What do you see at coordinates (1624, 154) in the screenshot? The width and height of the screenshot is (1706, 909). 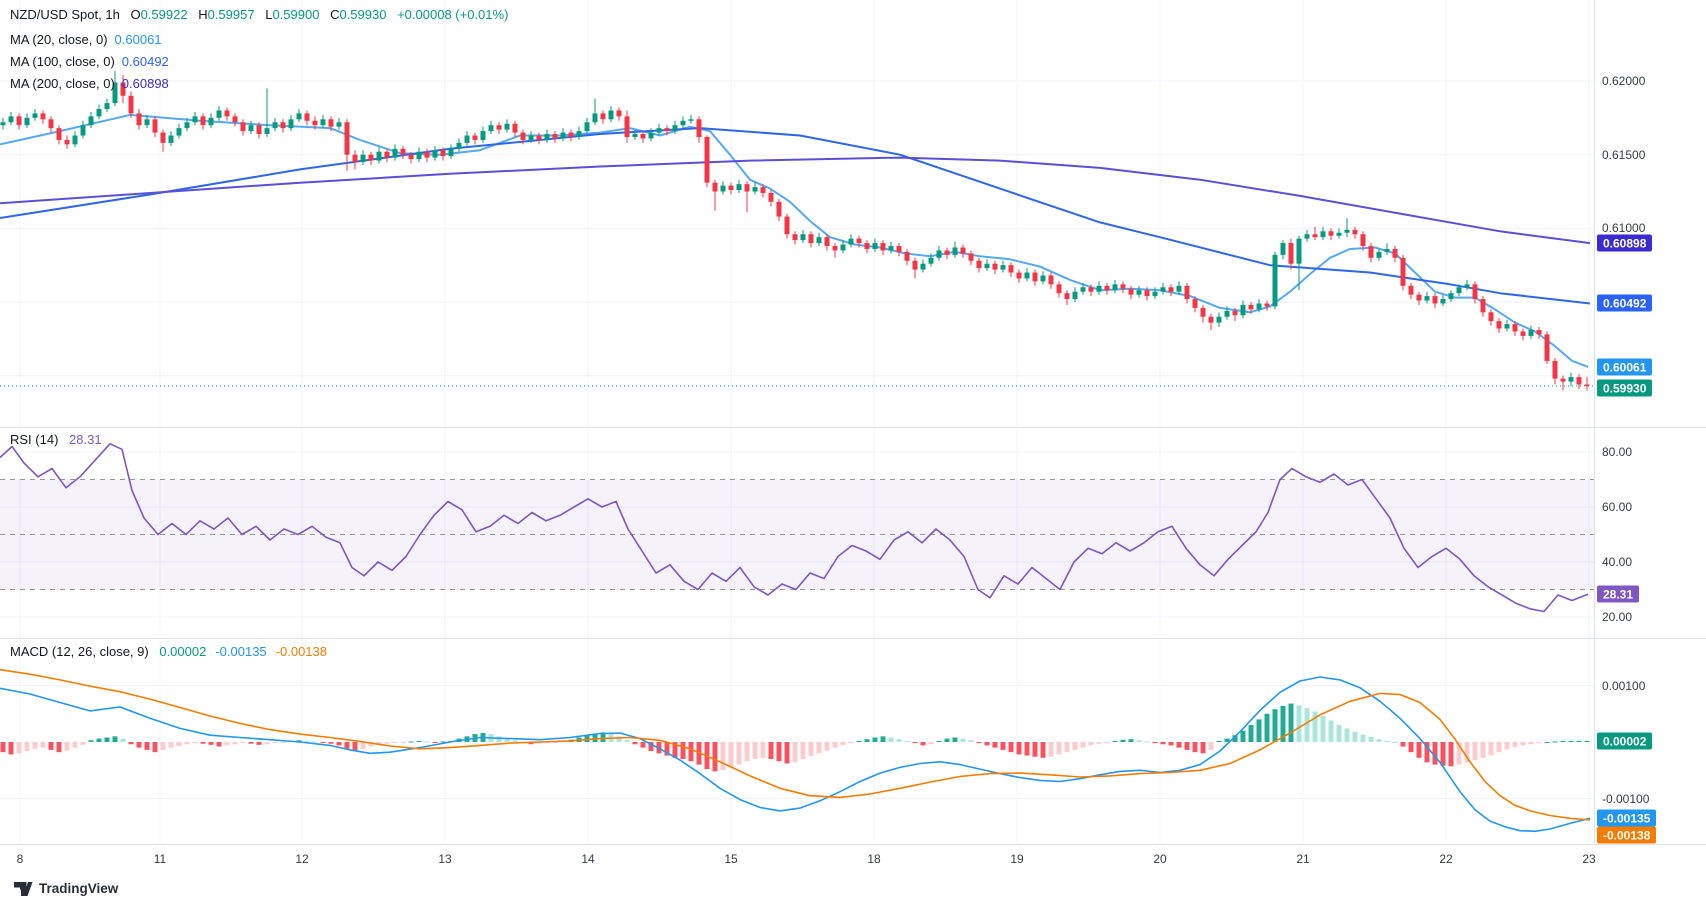 I see `price-scale-label: 0.61500` at bounding box center [1624, 154].